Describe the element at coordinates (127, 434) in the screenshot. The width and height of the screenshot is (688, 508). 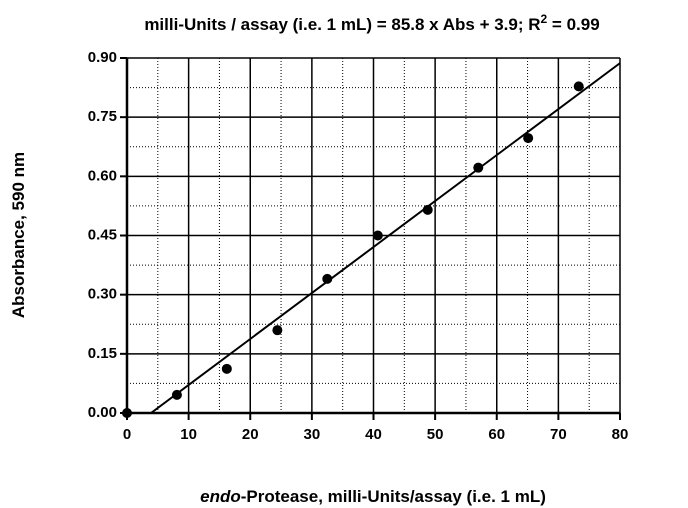
I see `x-tick-label: 0` at that location.